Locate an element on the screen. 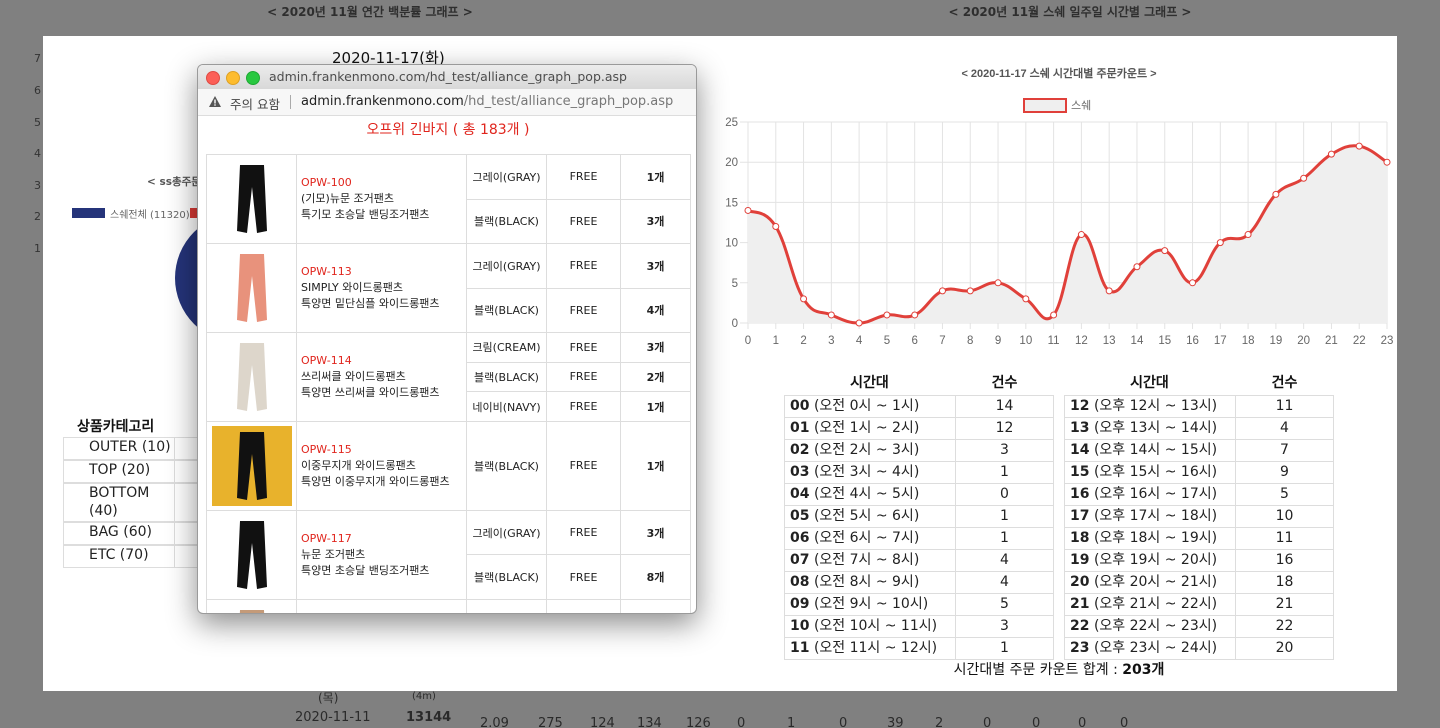  bg-table-cell: 0 is located at coordinates (1124, 722).